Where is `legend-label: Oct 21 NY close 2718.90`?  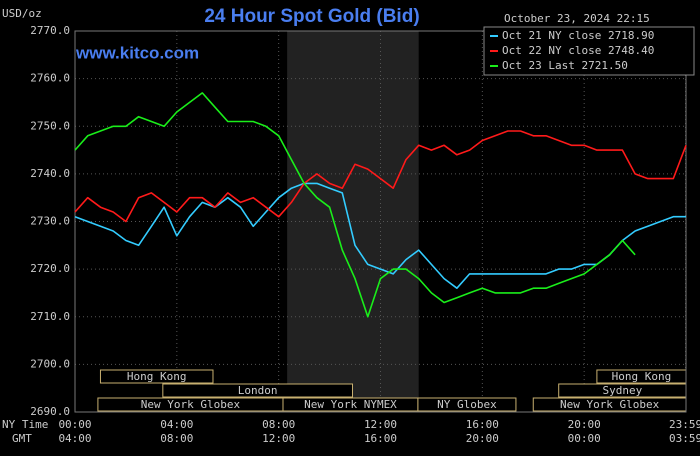 legend-label: Oct 21 NY close 2718.90 is located at coordinates (578, 35).